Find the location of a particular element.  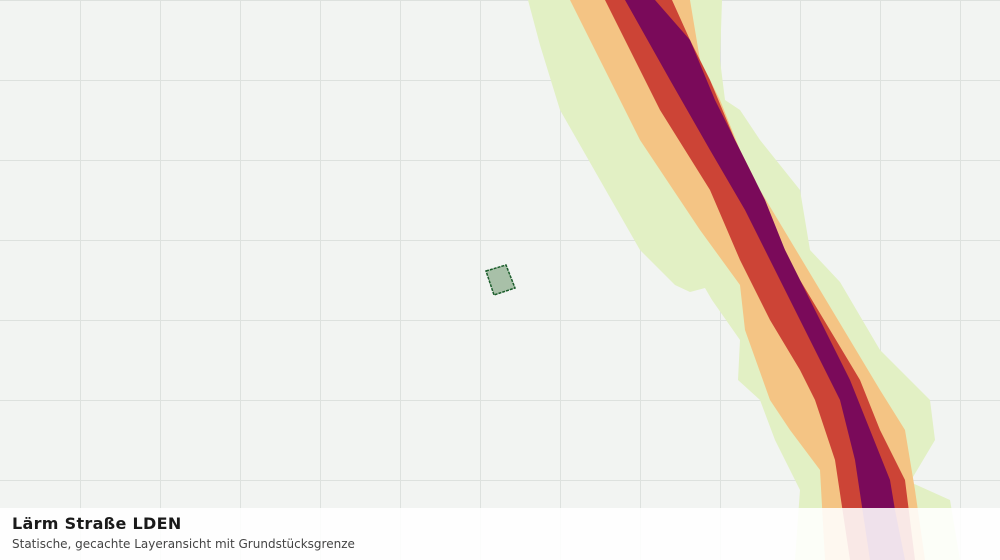

parcel-boundary is located at coordinates (500, 280).